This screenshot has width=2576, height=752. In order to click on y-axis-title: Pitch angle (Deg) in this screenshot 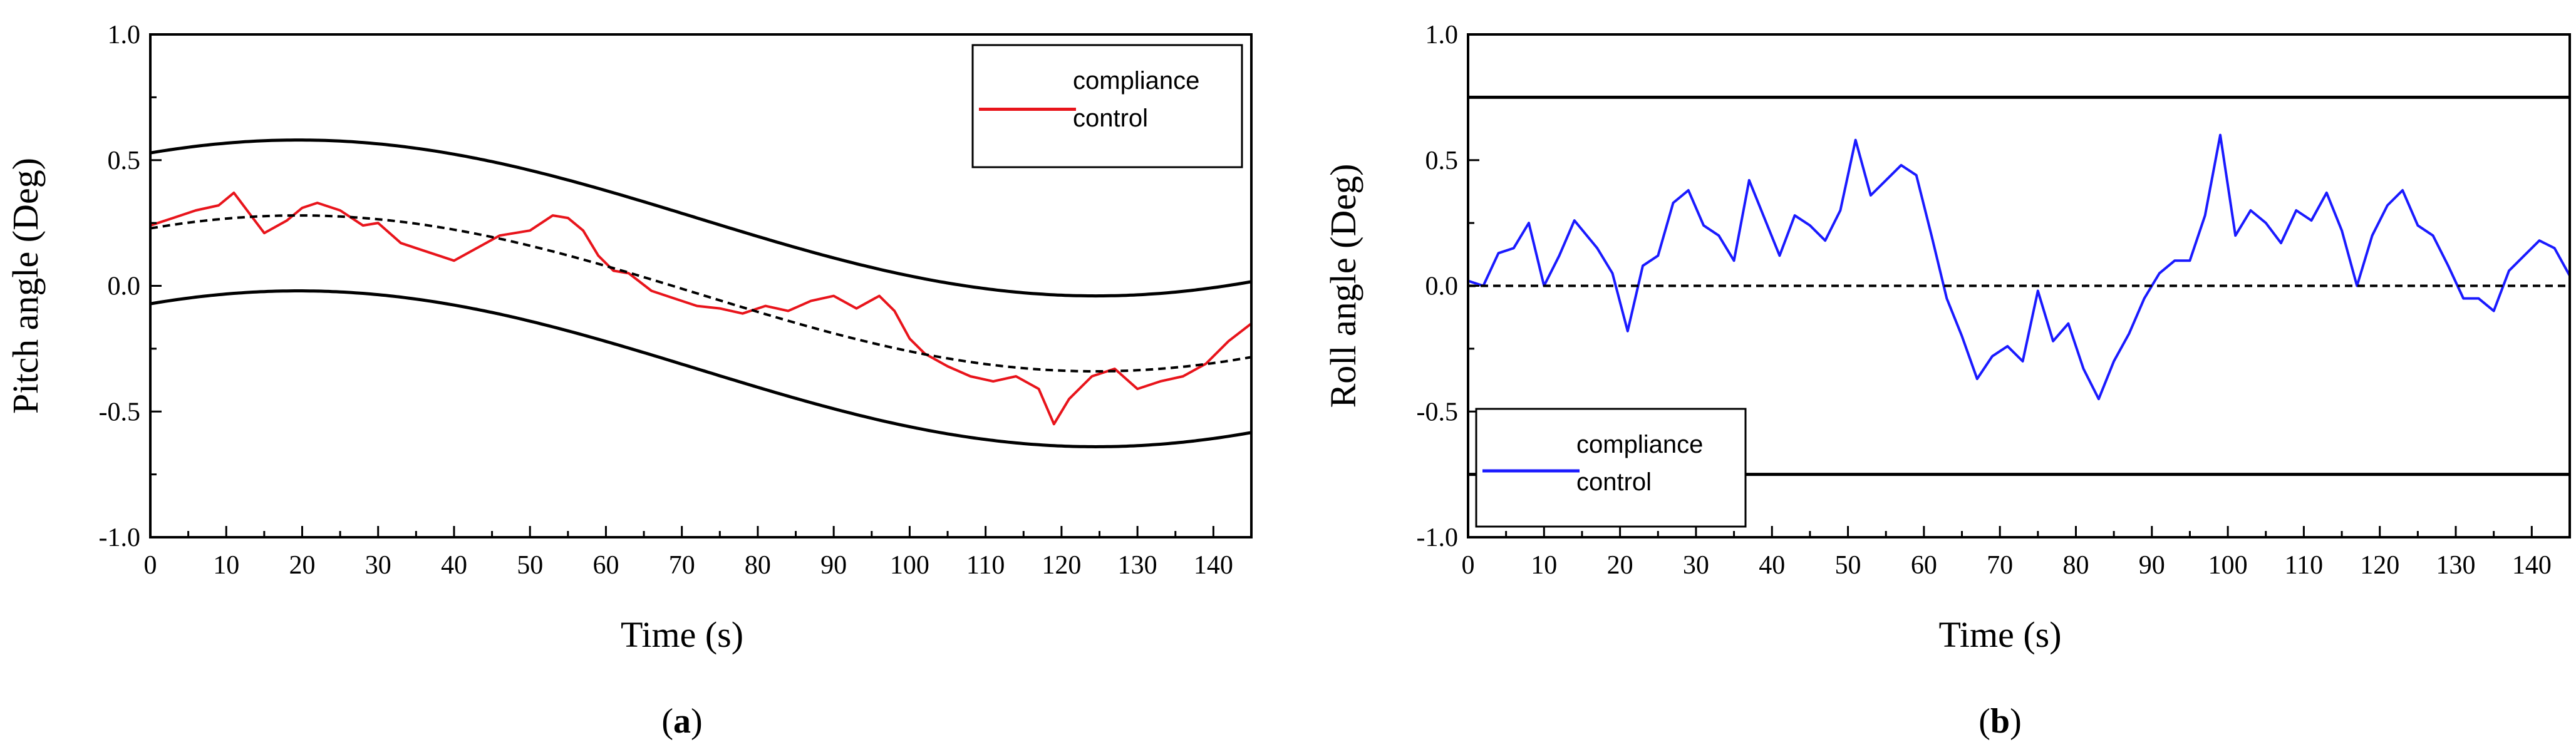, I will do `click(25, 286)`.